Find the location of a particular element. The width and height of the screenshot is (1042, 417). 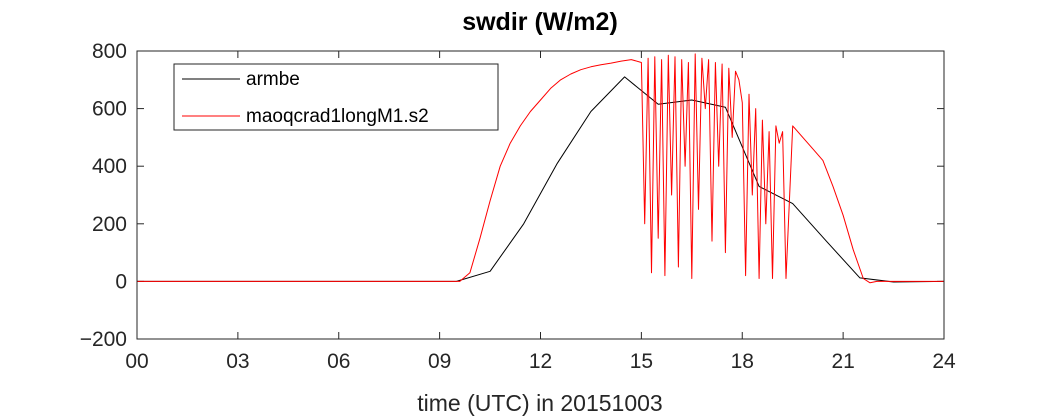

x-tick-label: 21 is located at coordinates (842, 361).